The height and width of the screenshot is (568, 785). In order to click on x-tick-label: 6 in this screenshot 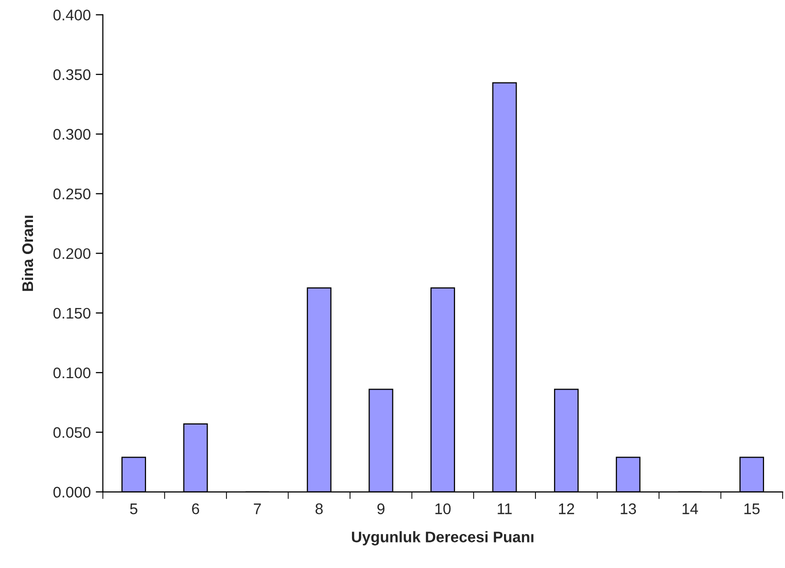, I will do `click(196, 508)`.